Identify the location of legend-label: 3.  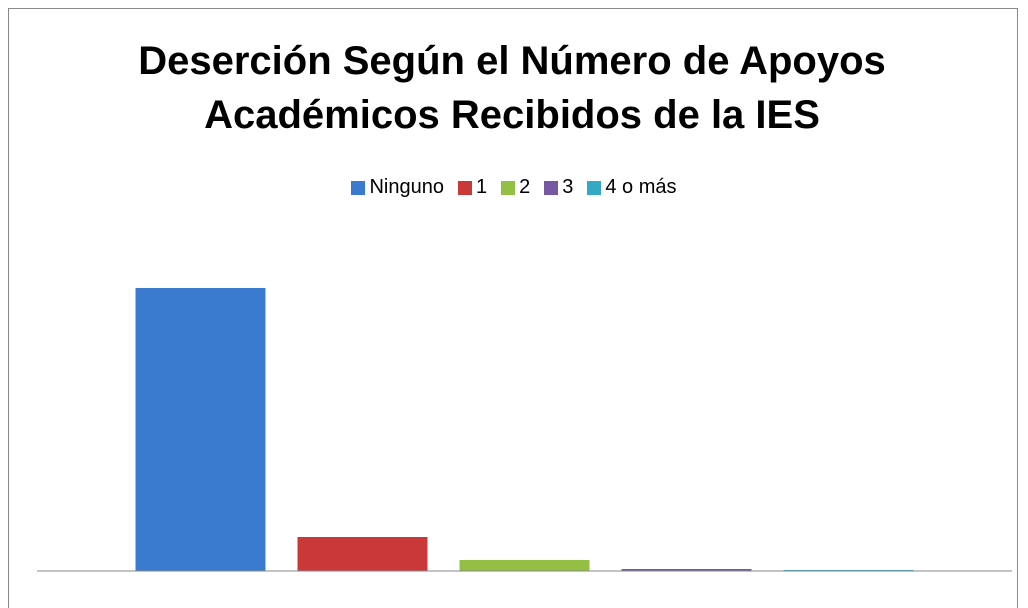
(568, 187).